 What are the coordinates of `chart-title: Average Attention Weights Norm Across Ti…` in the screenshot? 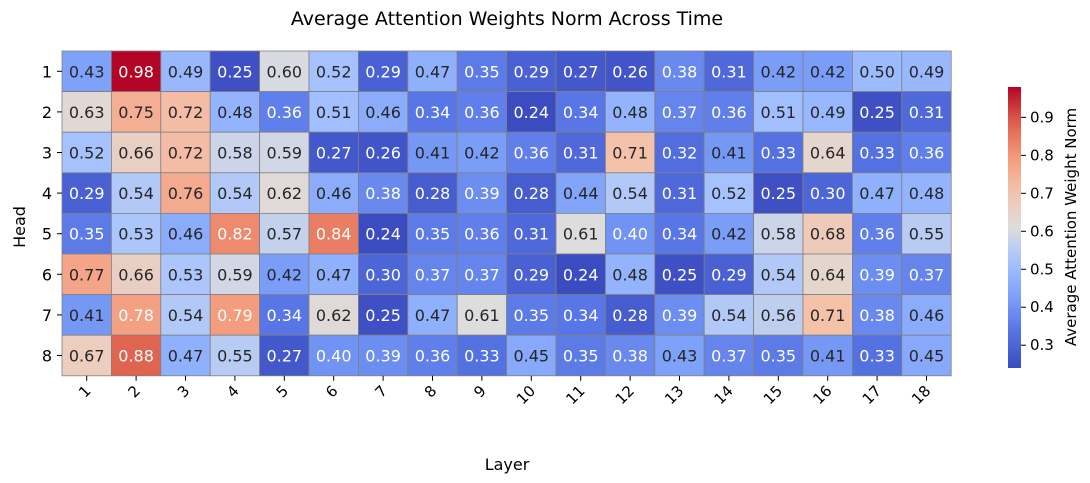 It's located at (507, 19).